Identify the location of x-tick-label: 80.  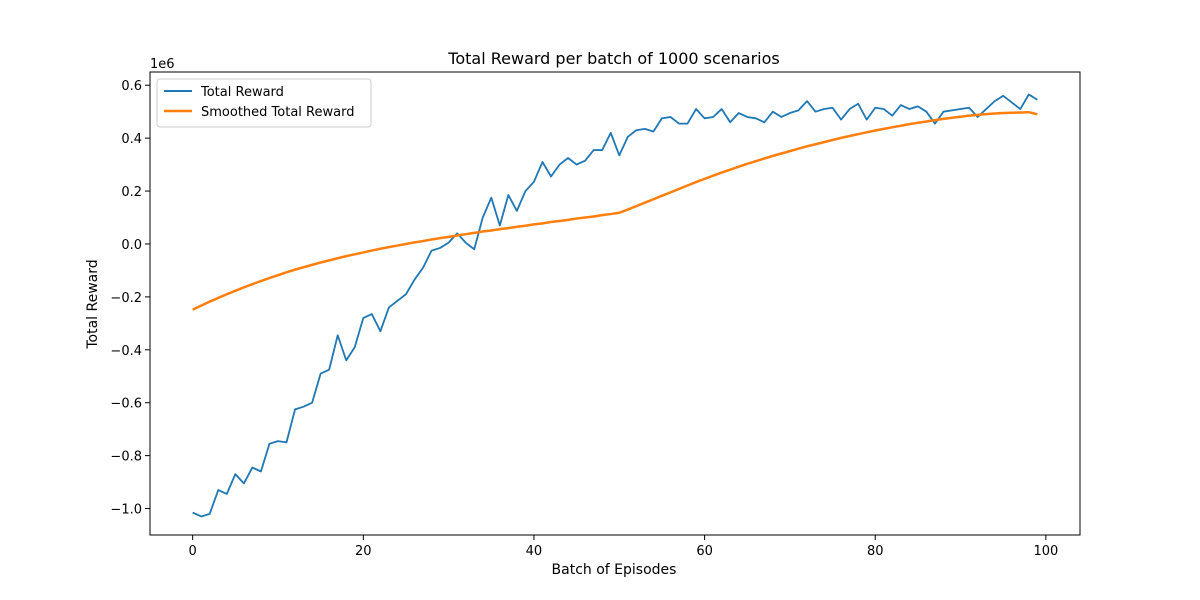
(875, 551).